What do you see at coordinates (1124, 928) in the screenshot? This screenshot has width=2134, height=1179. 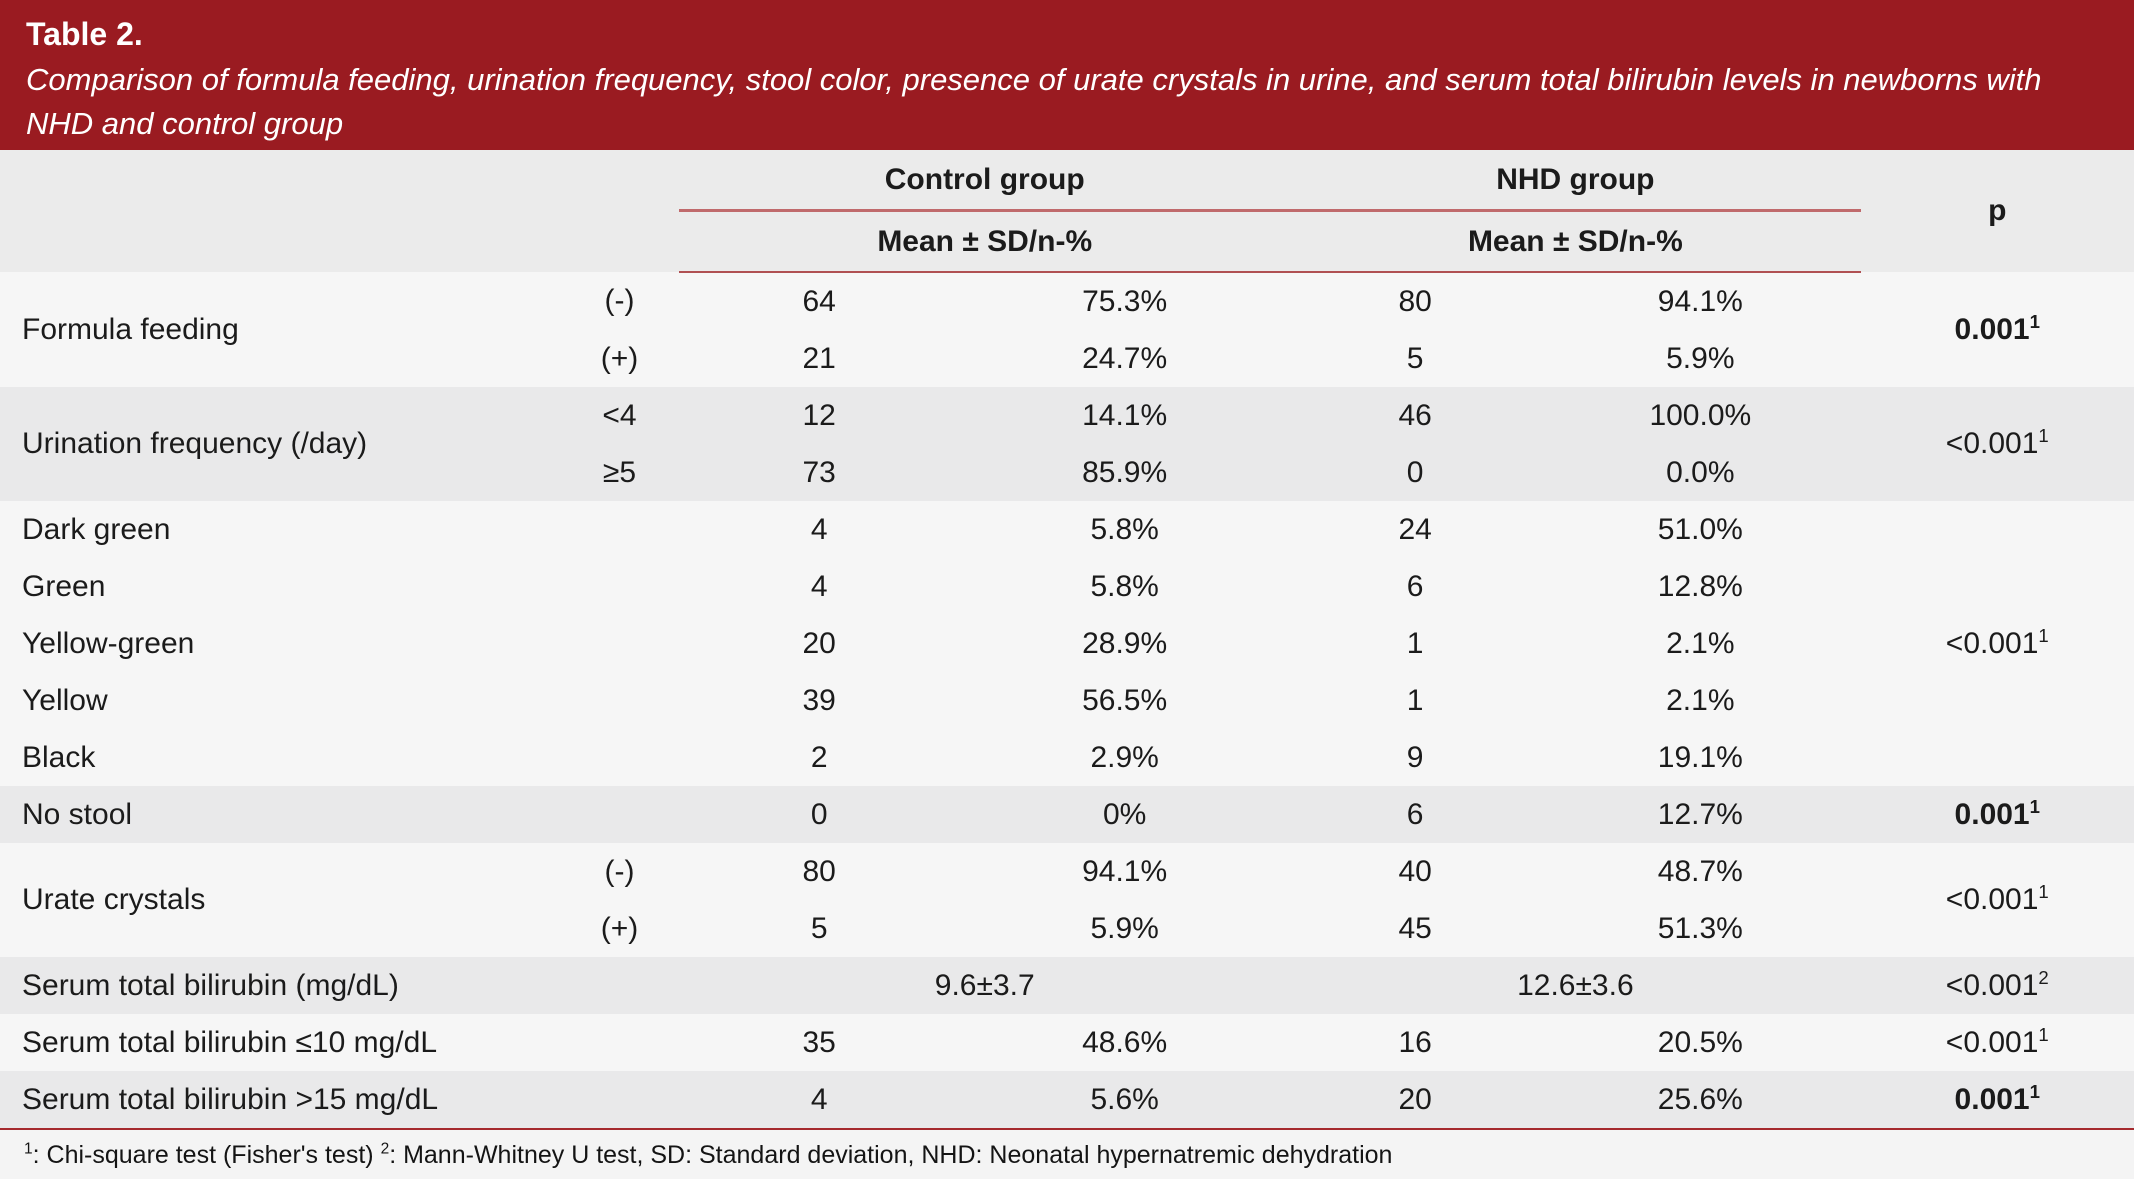 I see `cell-value: 5.9%` at bounding box center [1124, 928].